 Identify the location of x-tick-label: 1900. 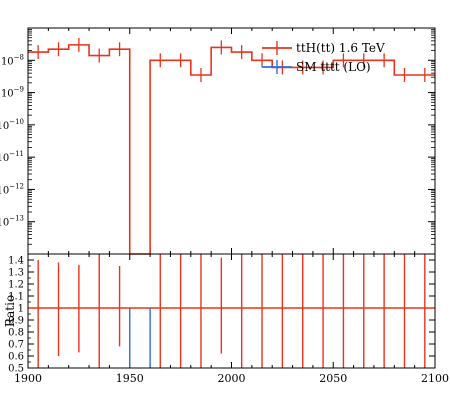
(28, 378).